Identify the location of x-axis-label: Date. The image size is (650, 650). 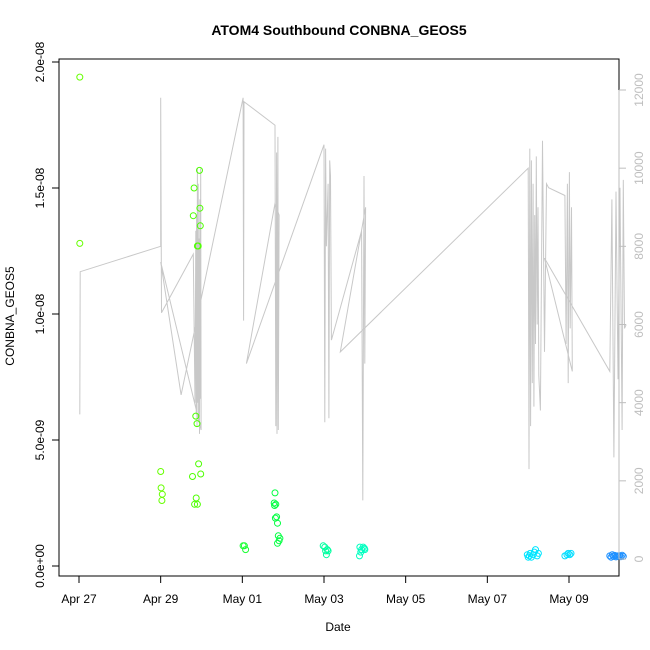
(338, 627).